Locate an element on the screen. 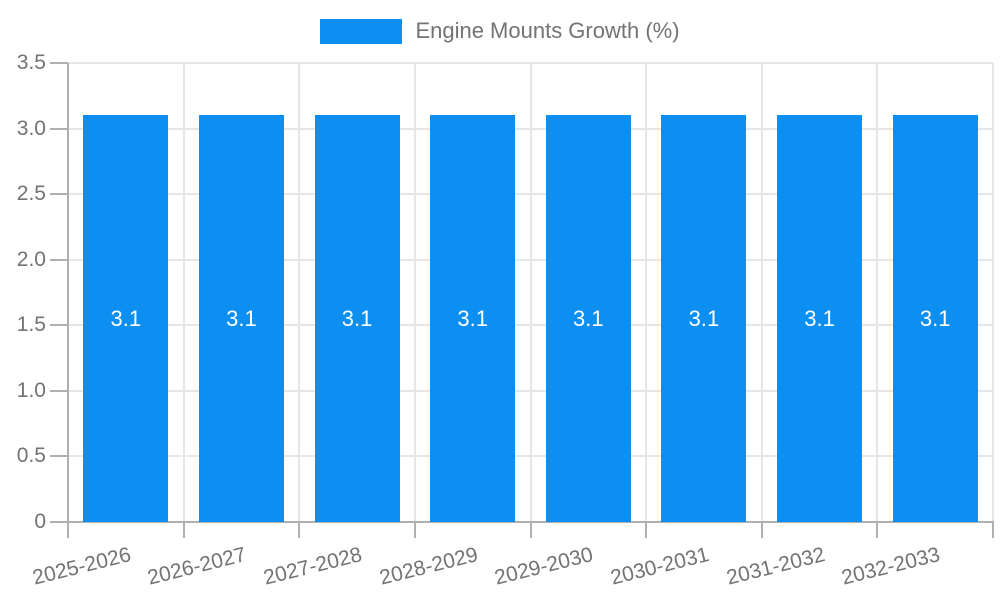 The height and width of the screenshot is (600, 1000). y-tick-label: 2.0 is located at coordinates (31, 259).